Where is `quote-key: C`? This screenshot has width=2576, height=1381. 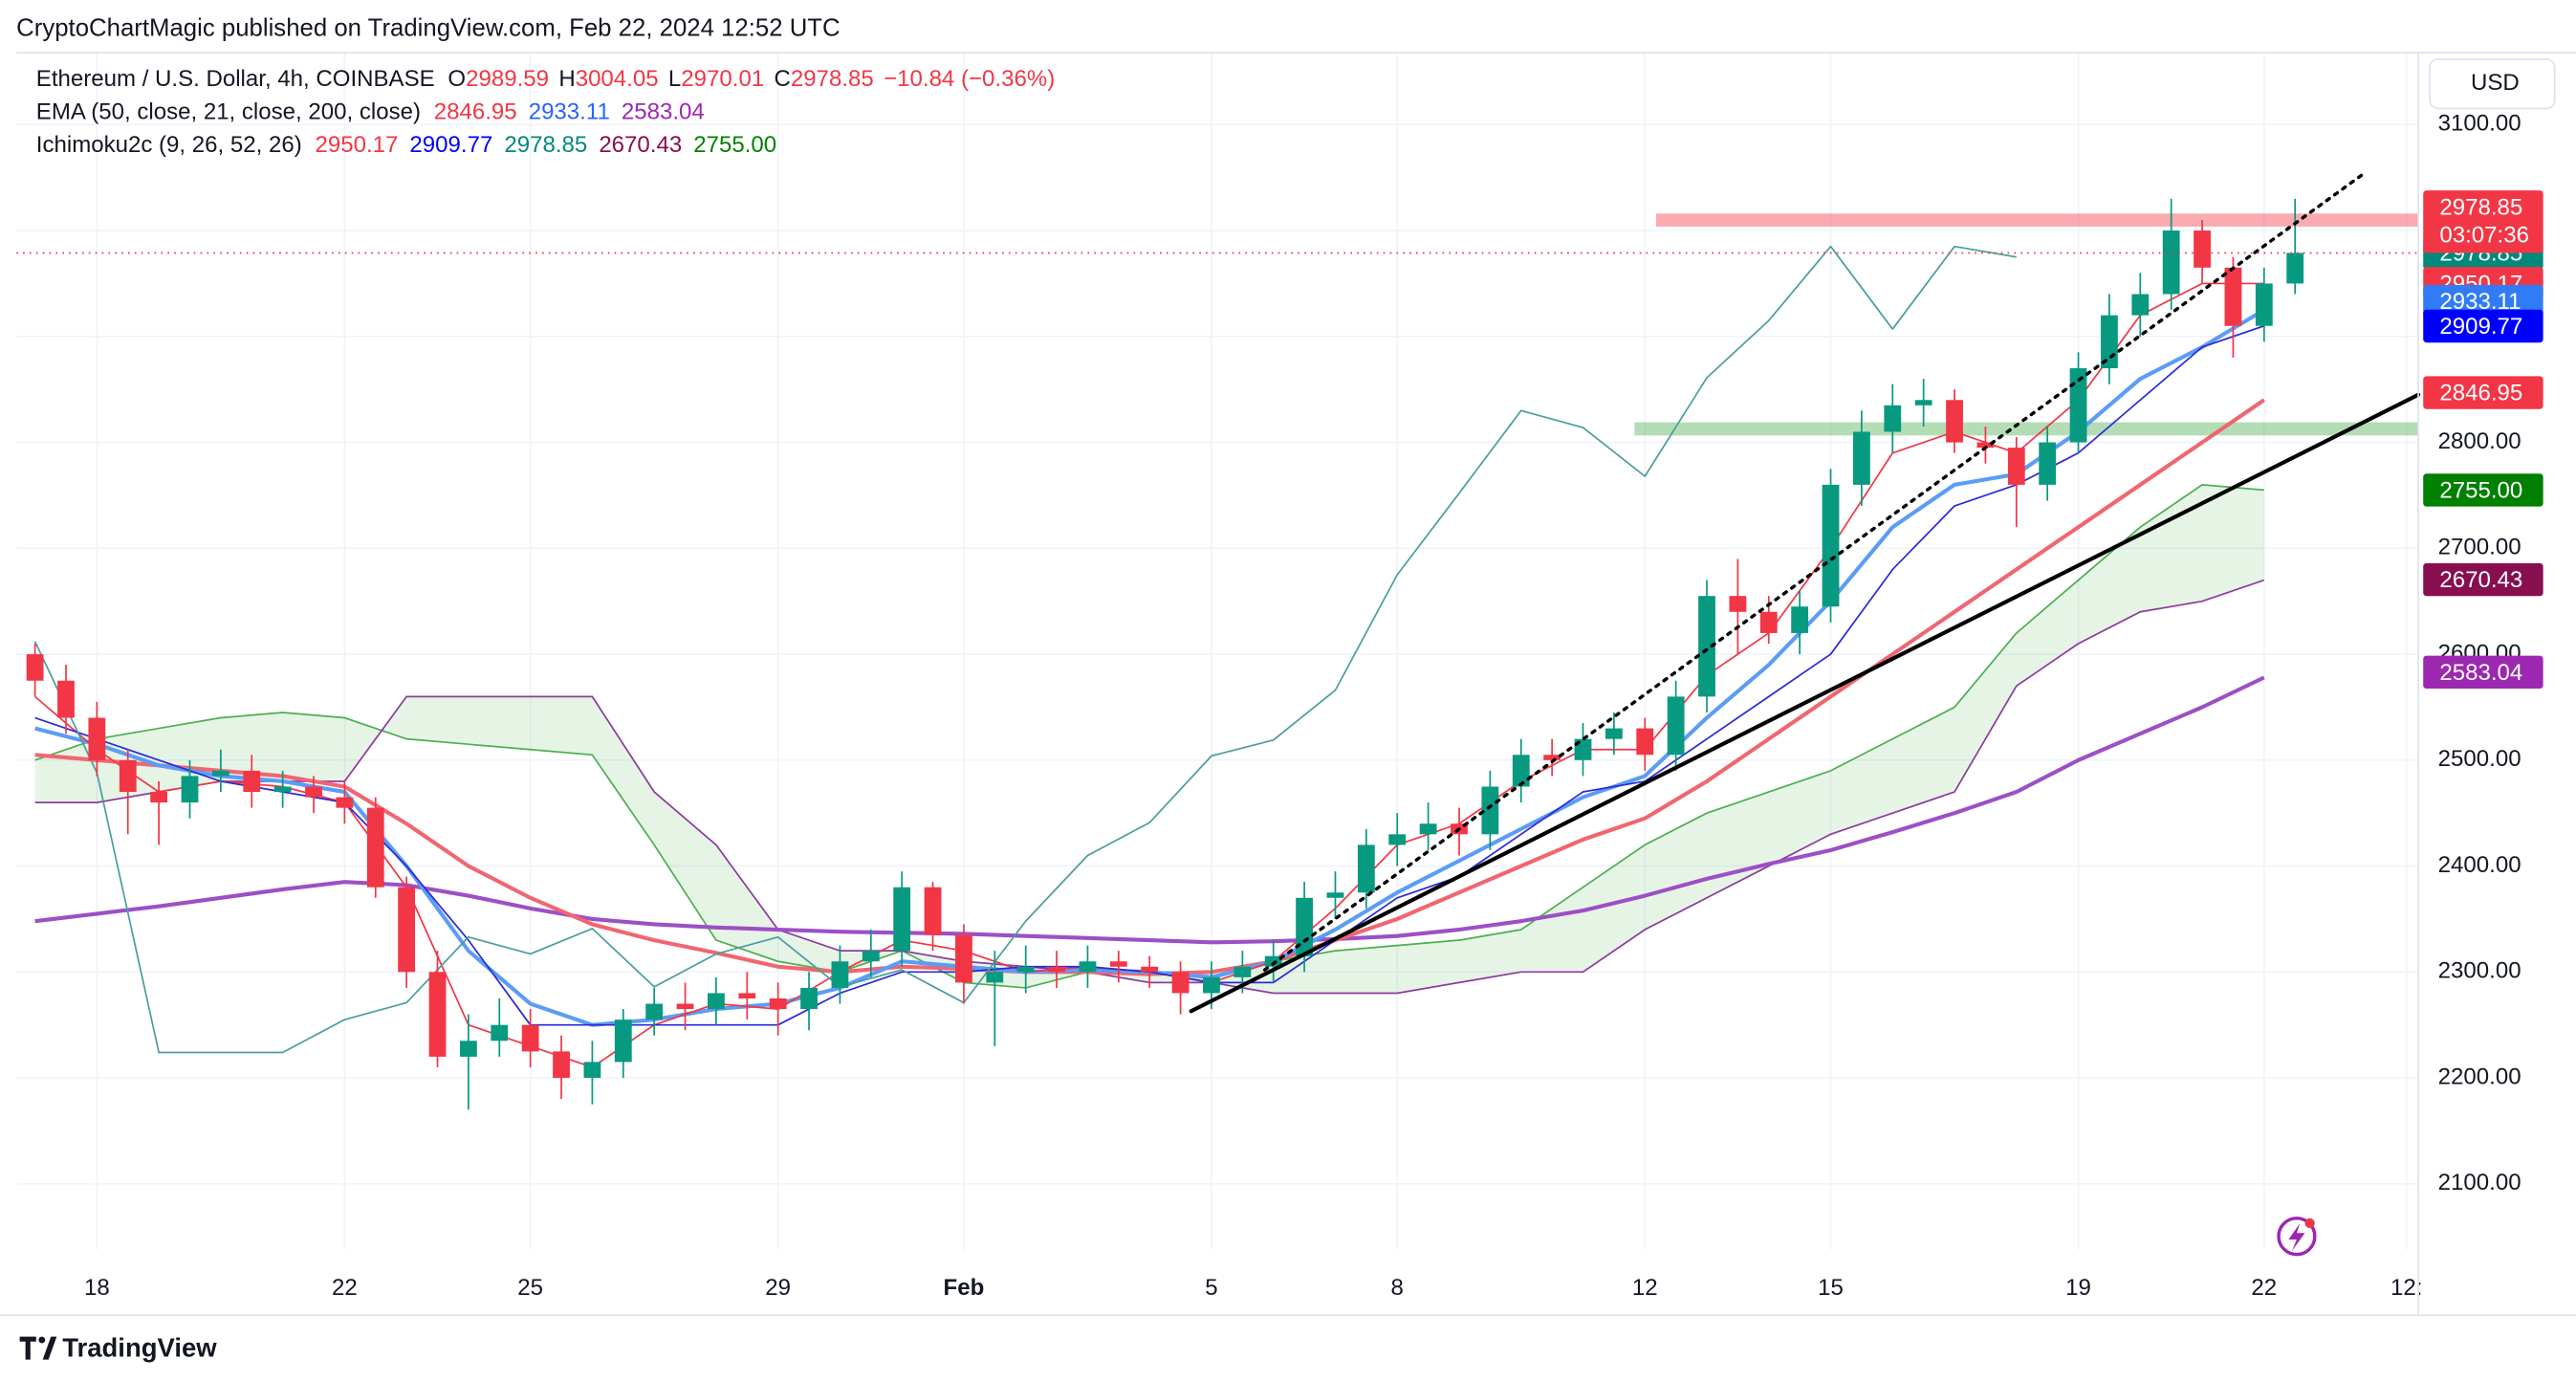 quote-key: C is located at coordinates (783, 80).